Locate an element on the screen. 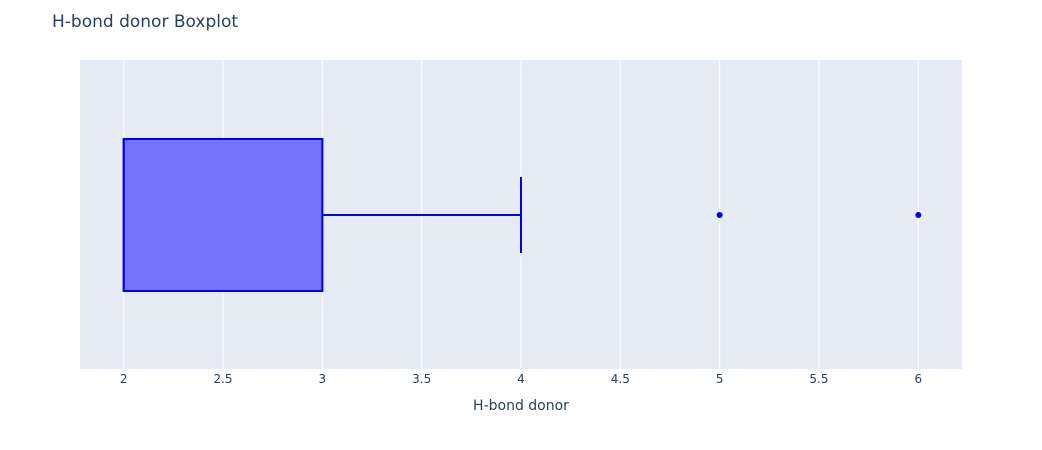 This screenshot has width=1042, height=450. x-tick-label: 3.5 is located at coordinates (421, 379).